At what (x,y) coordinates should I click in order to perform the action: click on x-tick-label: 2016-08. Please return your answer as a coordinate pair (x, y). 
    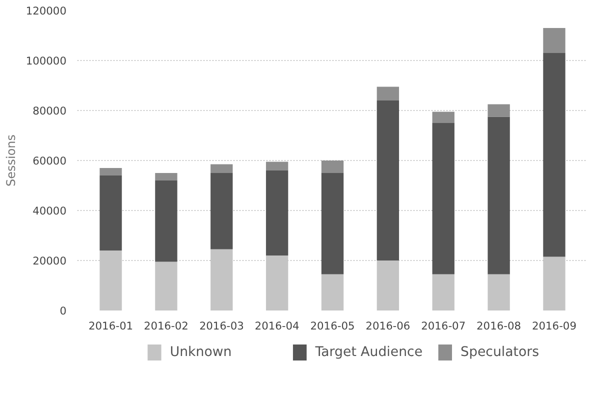
    Looking at the image, I should click on (499, 326).